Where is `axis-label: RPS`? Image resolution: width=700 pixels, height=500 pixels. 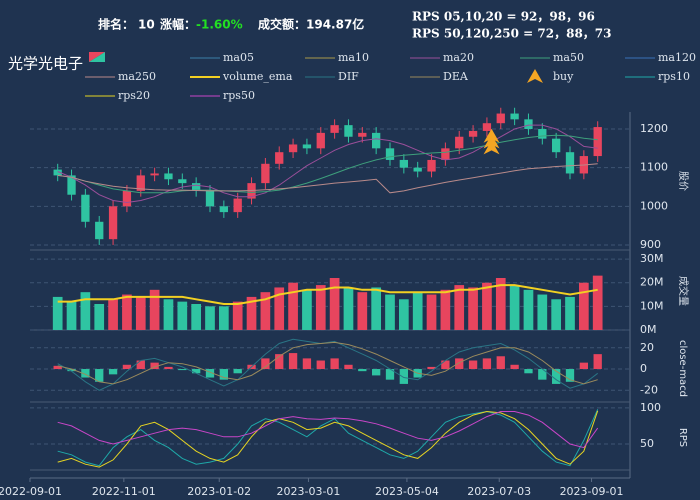 axis-label: RPS is located at coordinates (682, 437).